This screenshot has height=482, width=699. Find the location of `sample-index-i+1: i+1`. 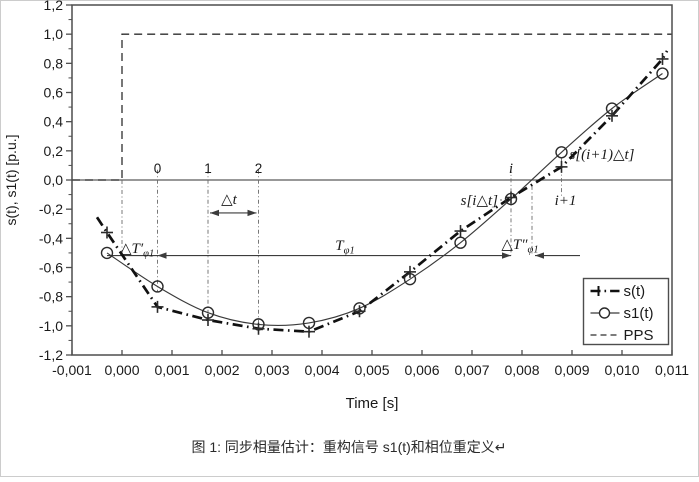

sample-index-i+1: i+1 is located at coordinates (566, 201).